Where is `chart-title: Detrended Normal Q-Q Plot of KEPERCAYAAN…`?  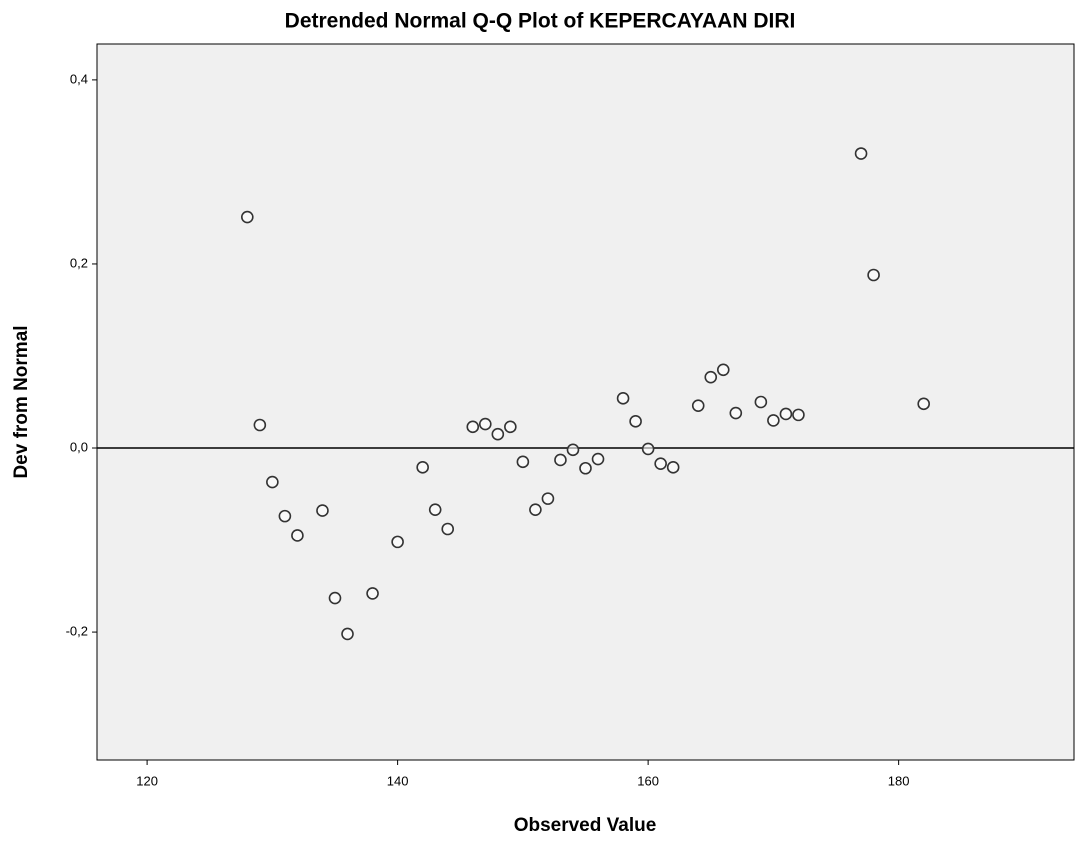 chart-title: Detrended Normal Q-Q Plot of KEPERCAYAAN… is located at coordinates (540, 21).